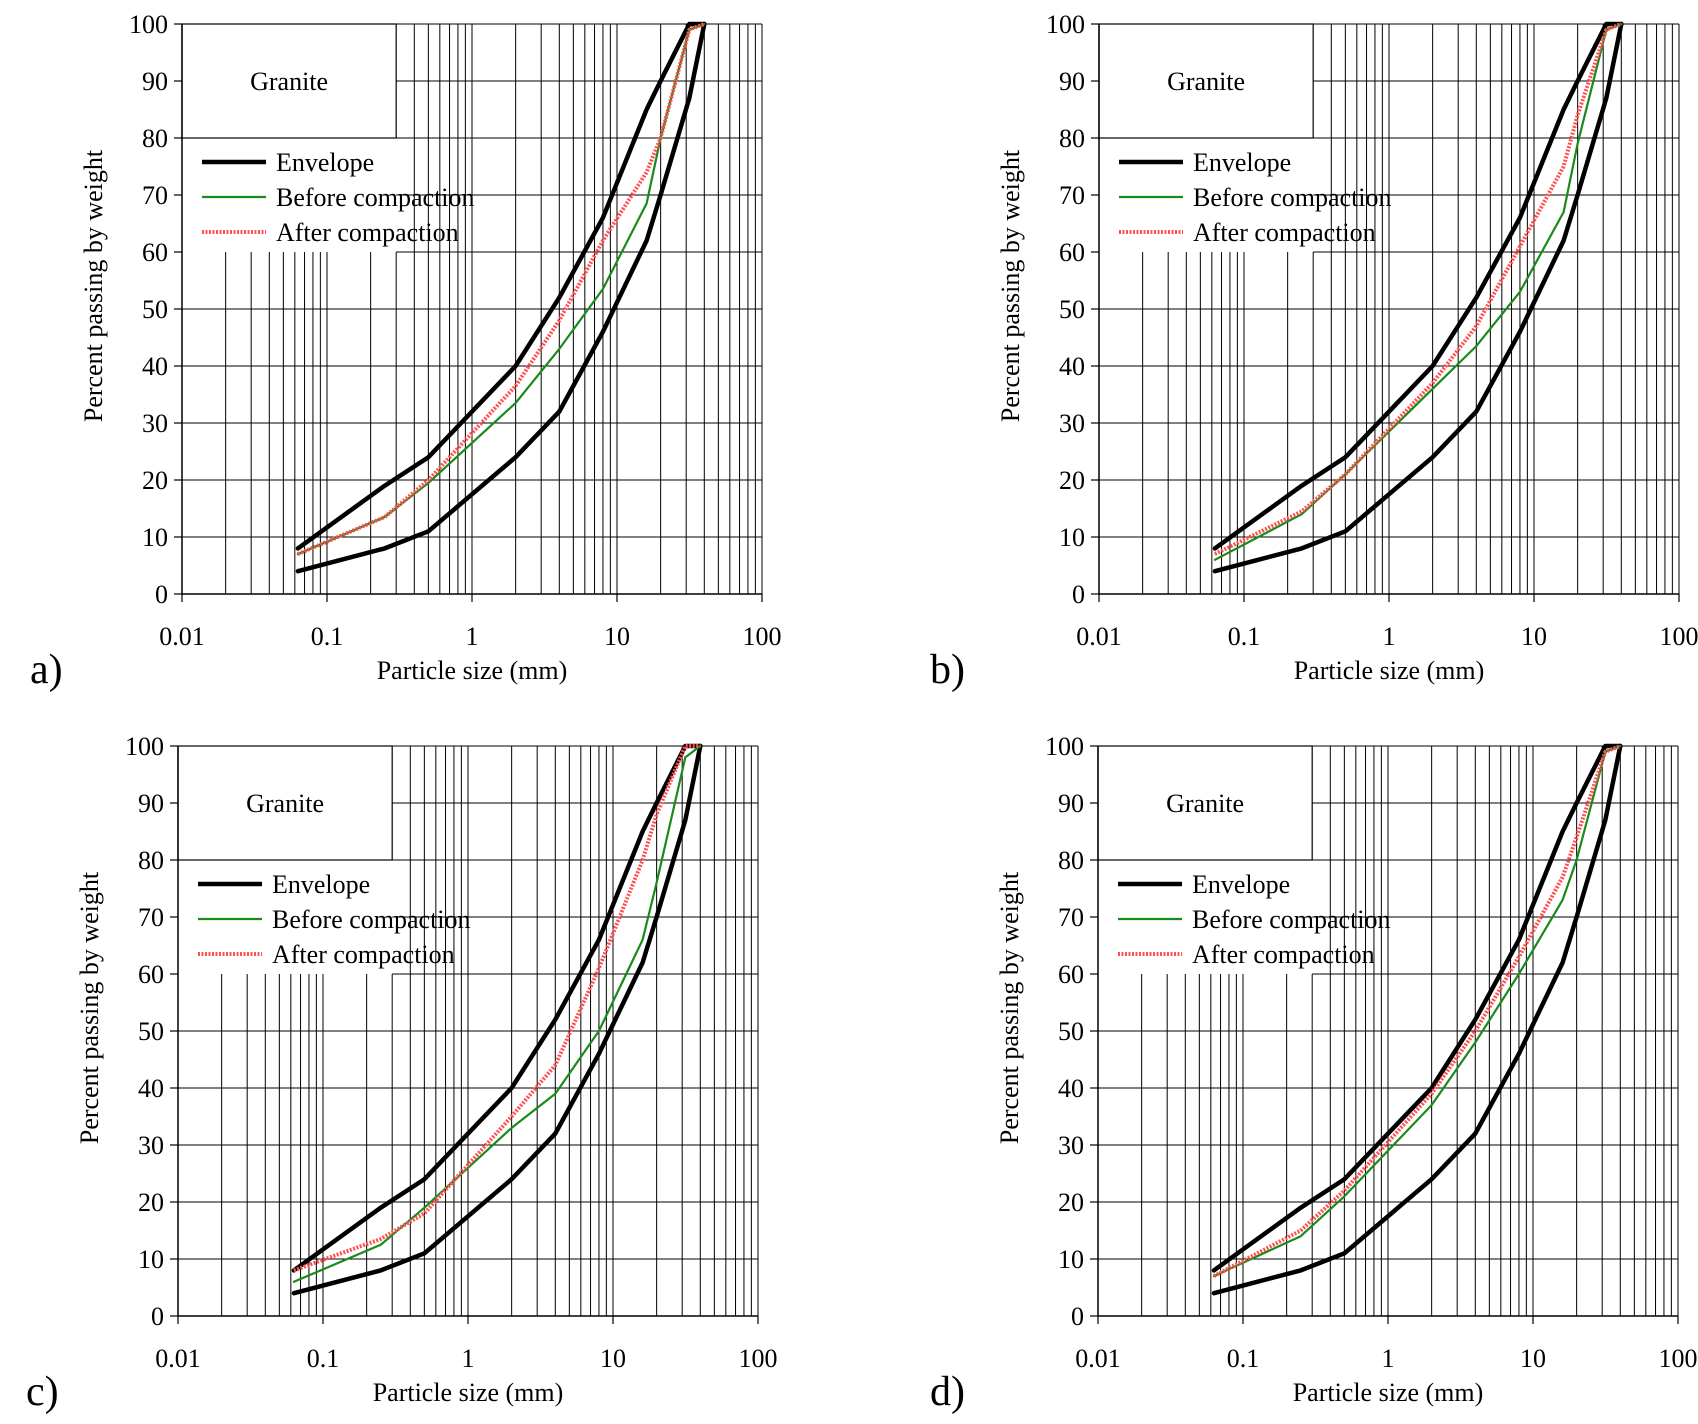 Image resolution: width=1698 pixels, height=1424 pixels. What do you see at coordinates (46, 670) in the screenshot?
I see `panel-label: a)` at bounding box center [46, 670].